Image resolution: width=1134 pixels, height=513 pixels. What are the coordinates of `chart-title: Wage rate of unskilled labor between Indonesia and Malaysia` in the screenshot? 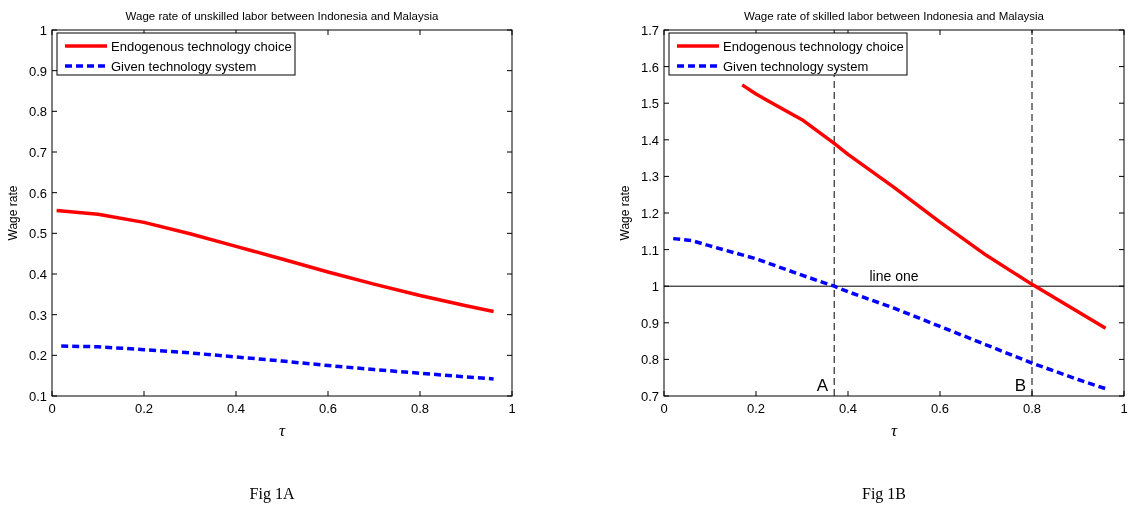 It's located at (282, 16).